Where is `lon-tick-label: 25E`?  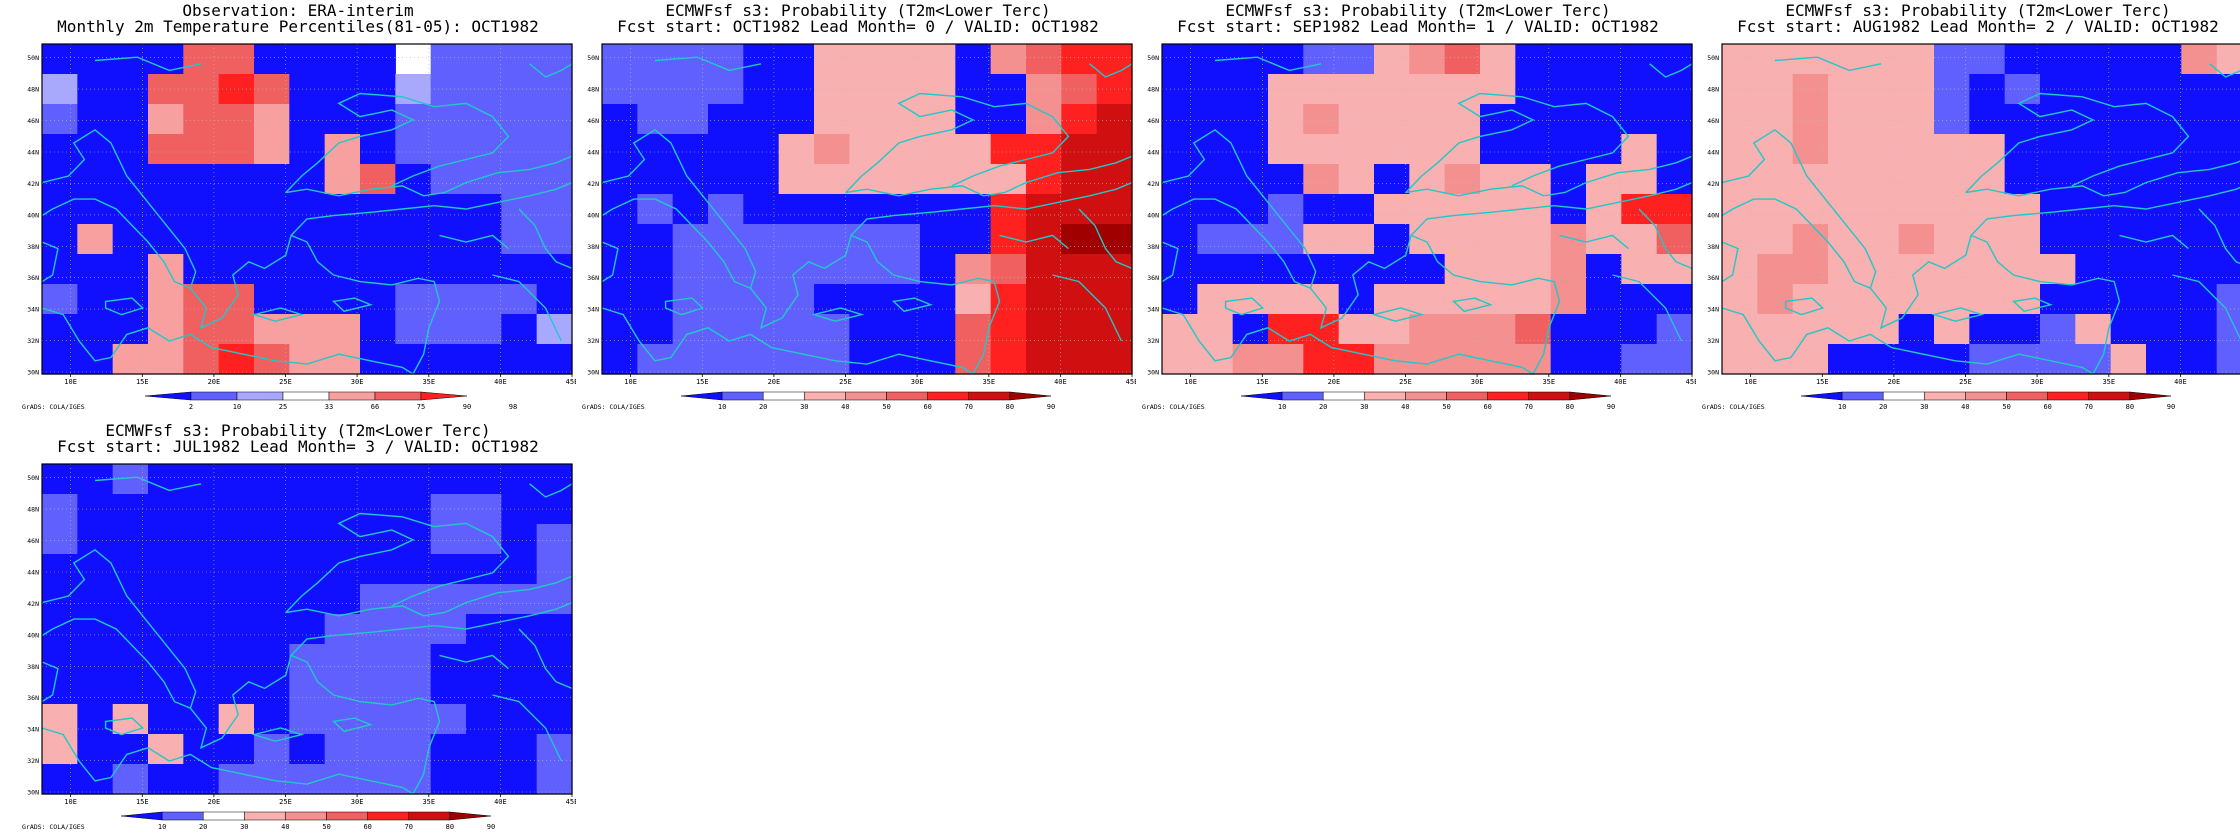
lon-tick-label: 25E is located at coordinates (845, 382).